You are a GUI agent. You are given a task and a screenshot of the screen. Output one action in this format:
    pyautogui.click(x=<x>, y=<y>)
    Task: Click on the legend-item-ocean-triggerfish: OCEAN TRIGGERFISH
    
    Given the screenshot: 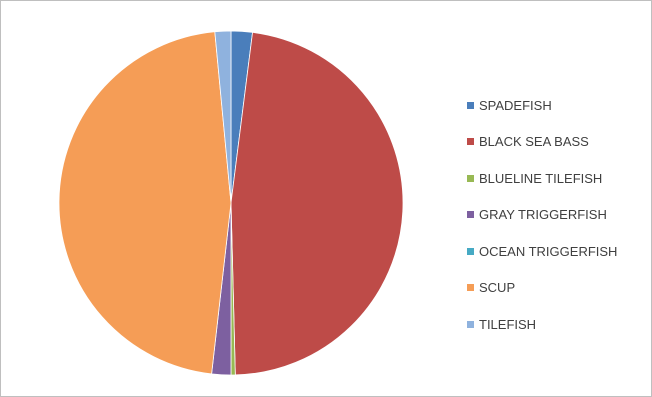 What is the action you would take?
    pyautogui.click(x=542, y=251)
    